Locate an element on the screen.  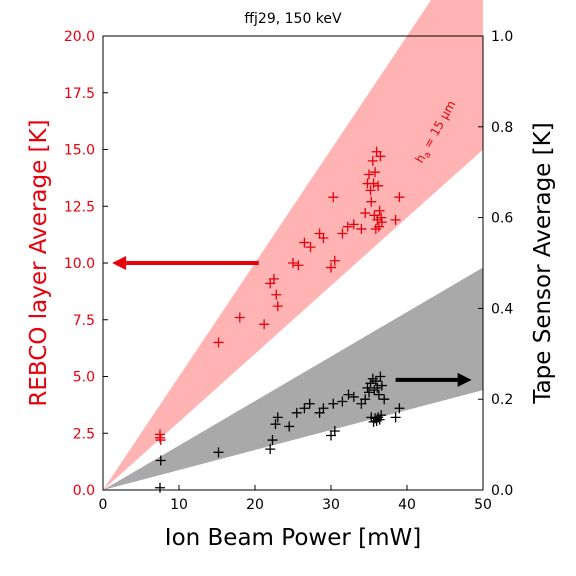
left-y-tick-label: 2.5 is located at coordinates (84, 434).